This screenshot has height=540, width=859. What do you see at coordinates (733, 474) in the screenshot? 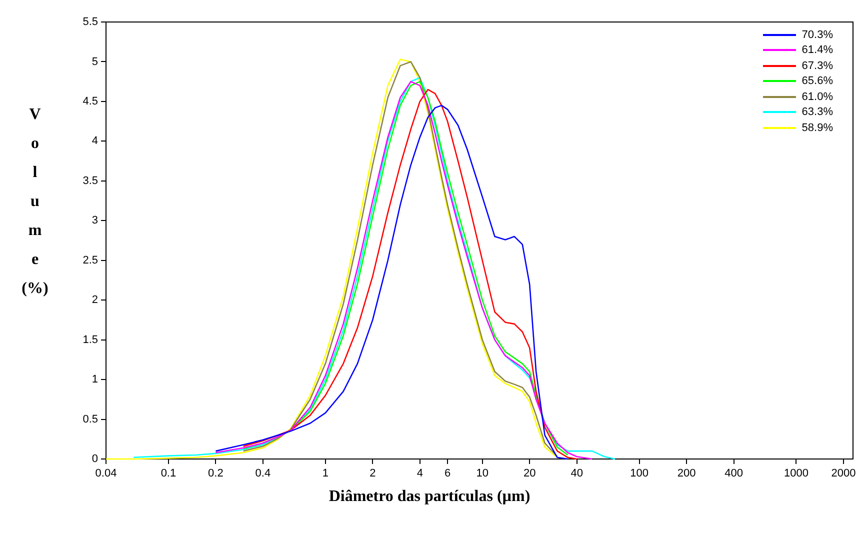
I see `x-tick-label: 400` at bounding box center [733, 474].